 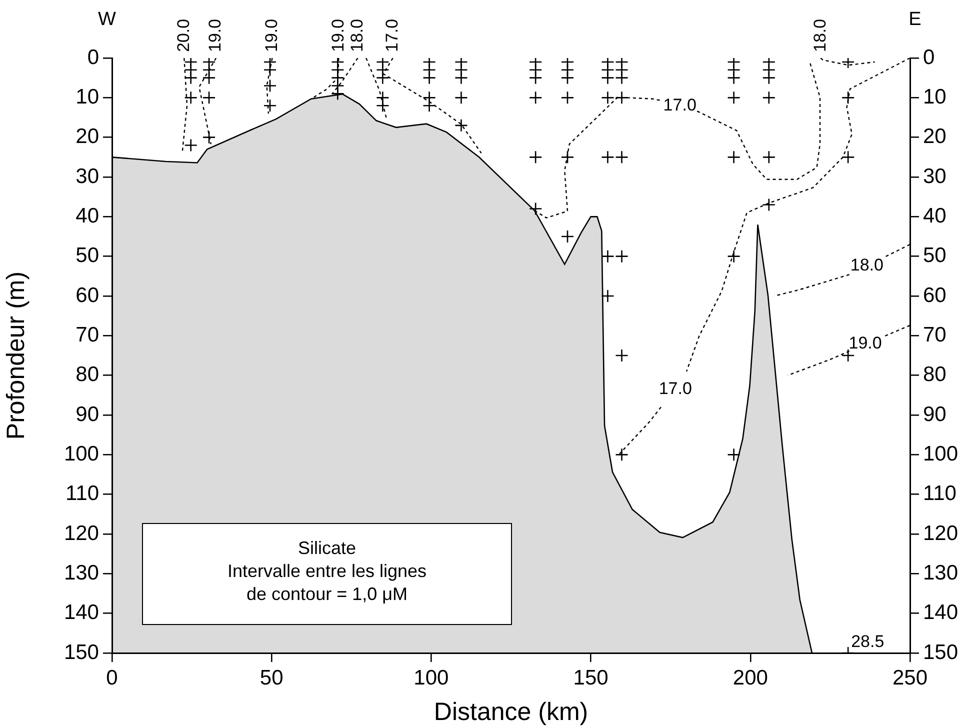 I want to click on y-tick-label: 40, so click(x=87, y=216).